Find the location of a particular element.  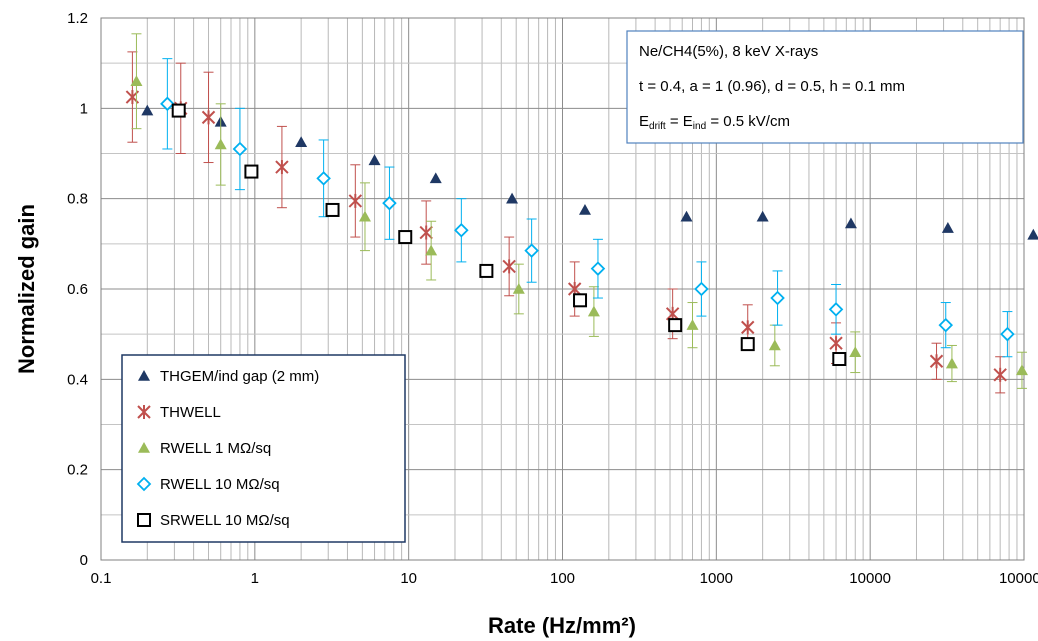

x-axis-title: Rate (Hz/mm²) is located at coordinates (562, 625).